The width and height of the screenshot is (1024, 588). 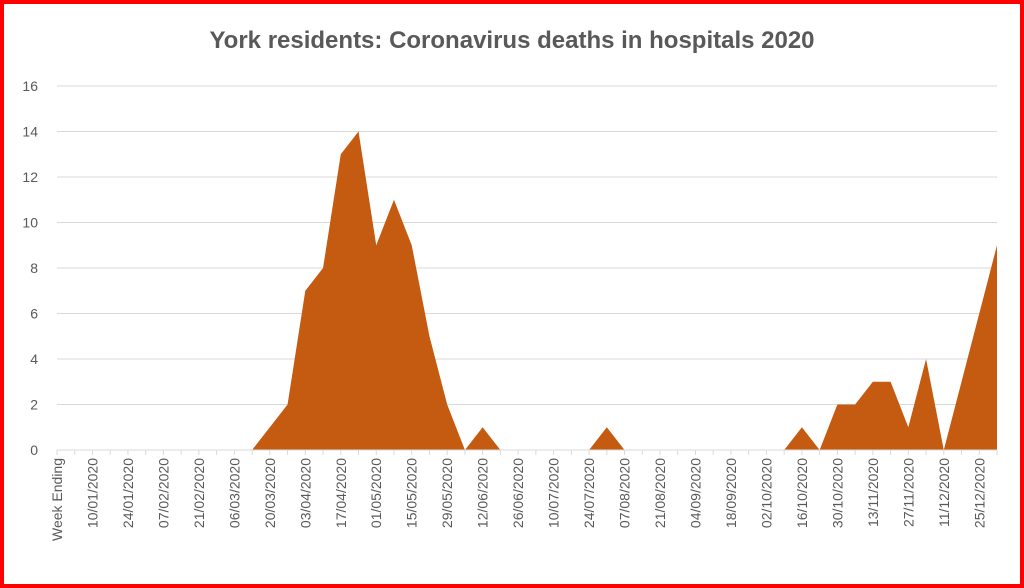 What do you see at coordinates (92, 493) in the screenshot?
I see `x-tick-label: 10/01/2020` at bounding box center [92, 493].